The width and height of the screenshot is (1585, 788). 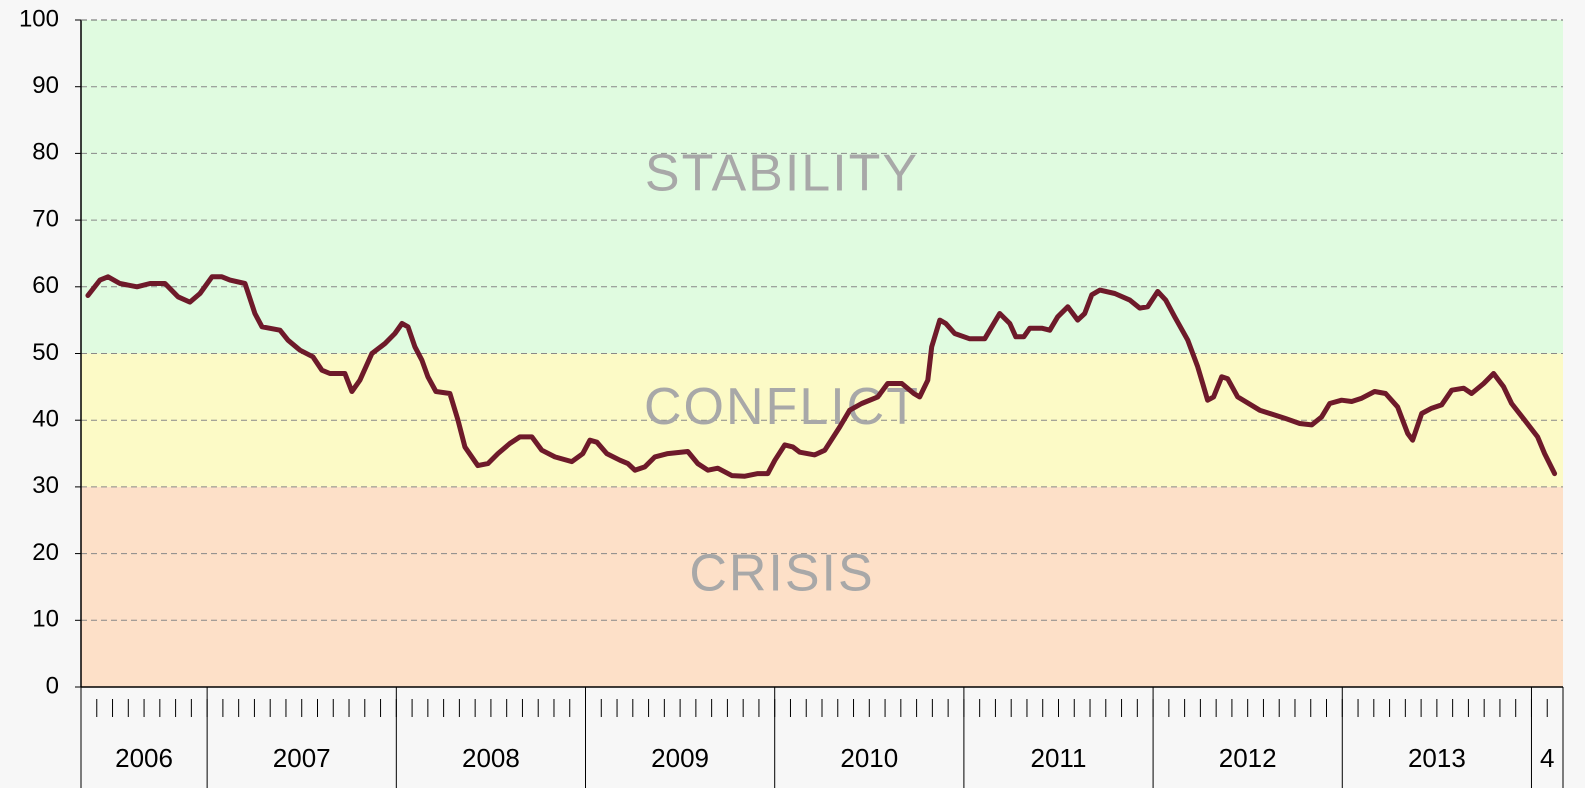 What do you see at coordinates (1059, 758) in the screenshot?
I see `year-label: 2011` at bounding box center [1059, 758].